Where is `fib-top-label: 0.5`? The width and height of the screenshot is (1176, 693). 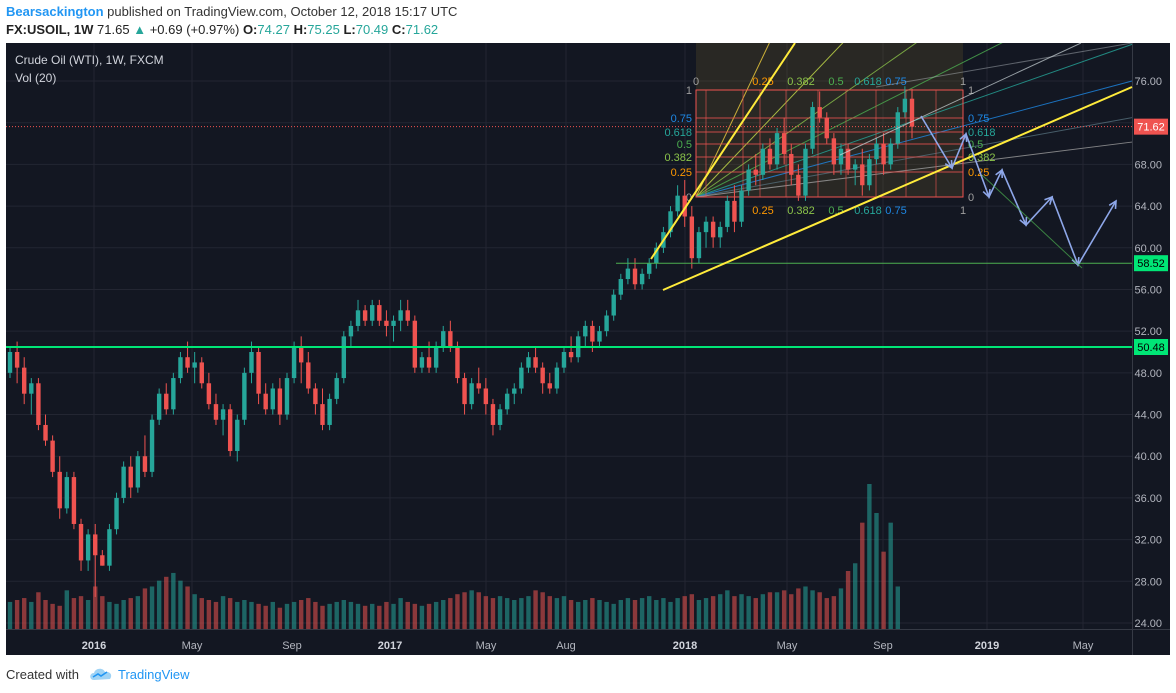 fib-top-label: 0.5 is located at coordinates (835, 82).